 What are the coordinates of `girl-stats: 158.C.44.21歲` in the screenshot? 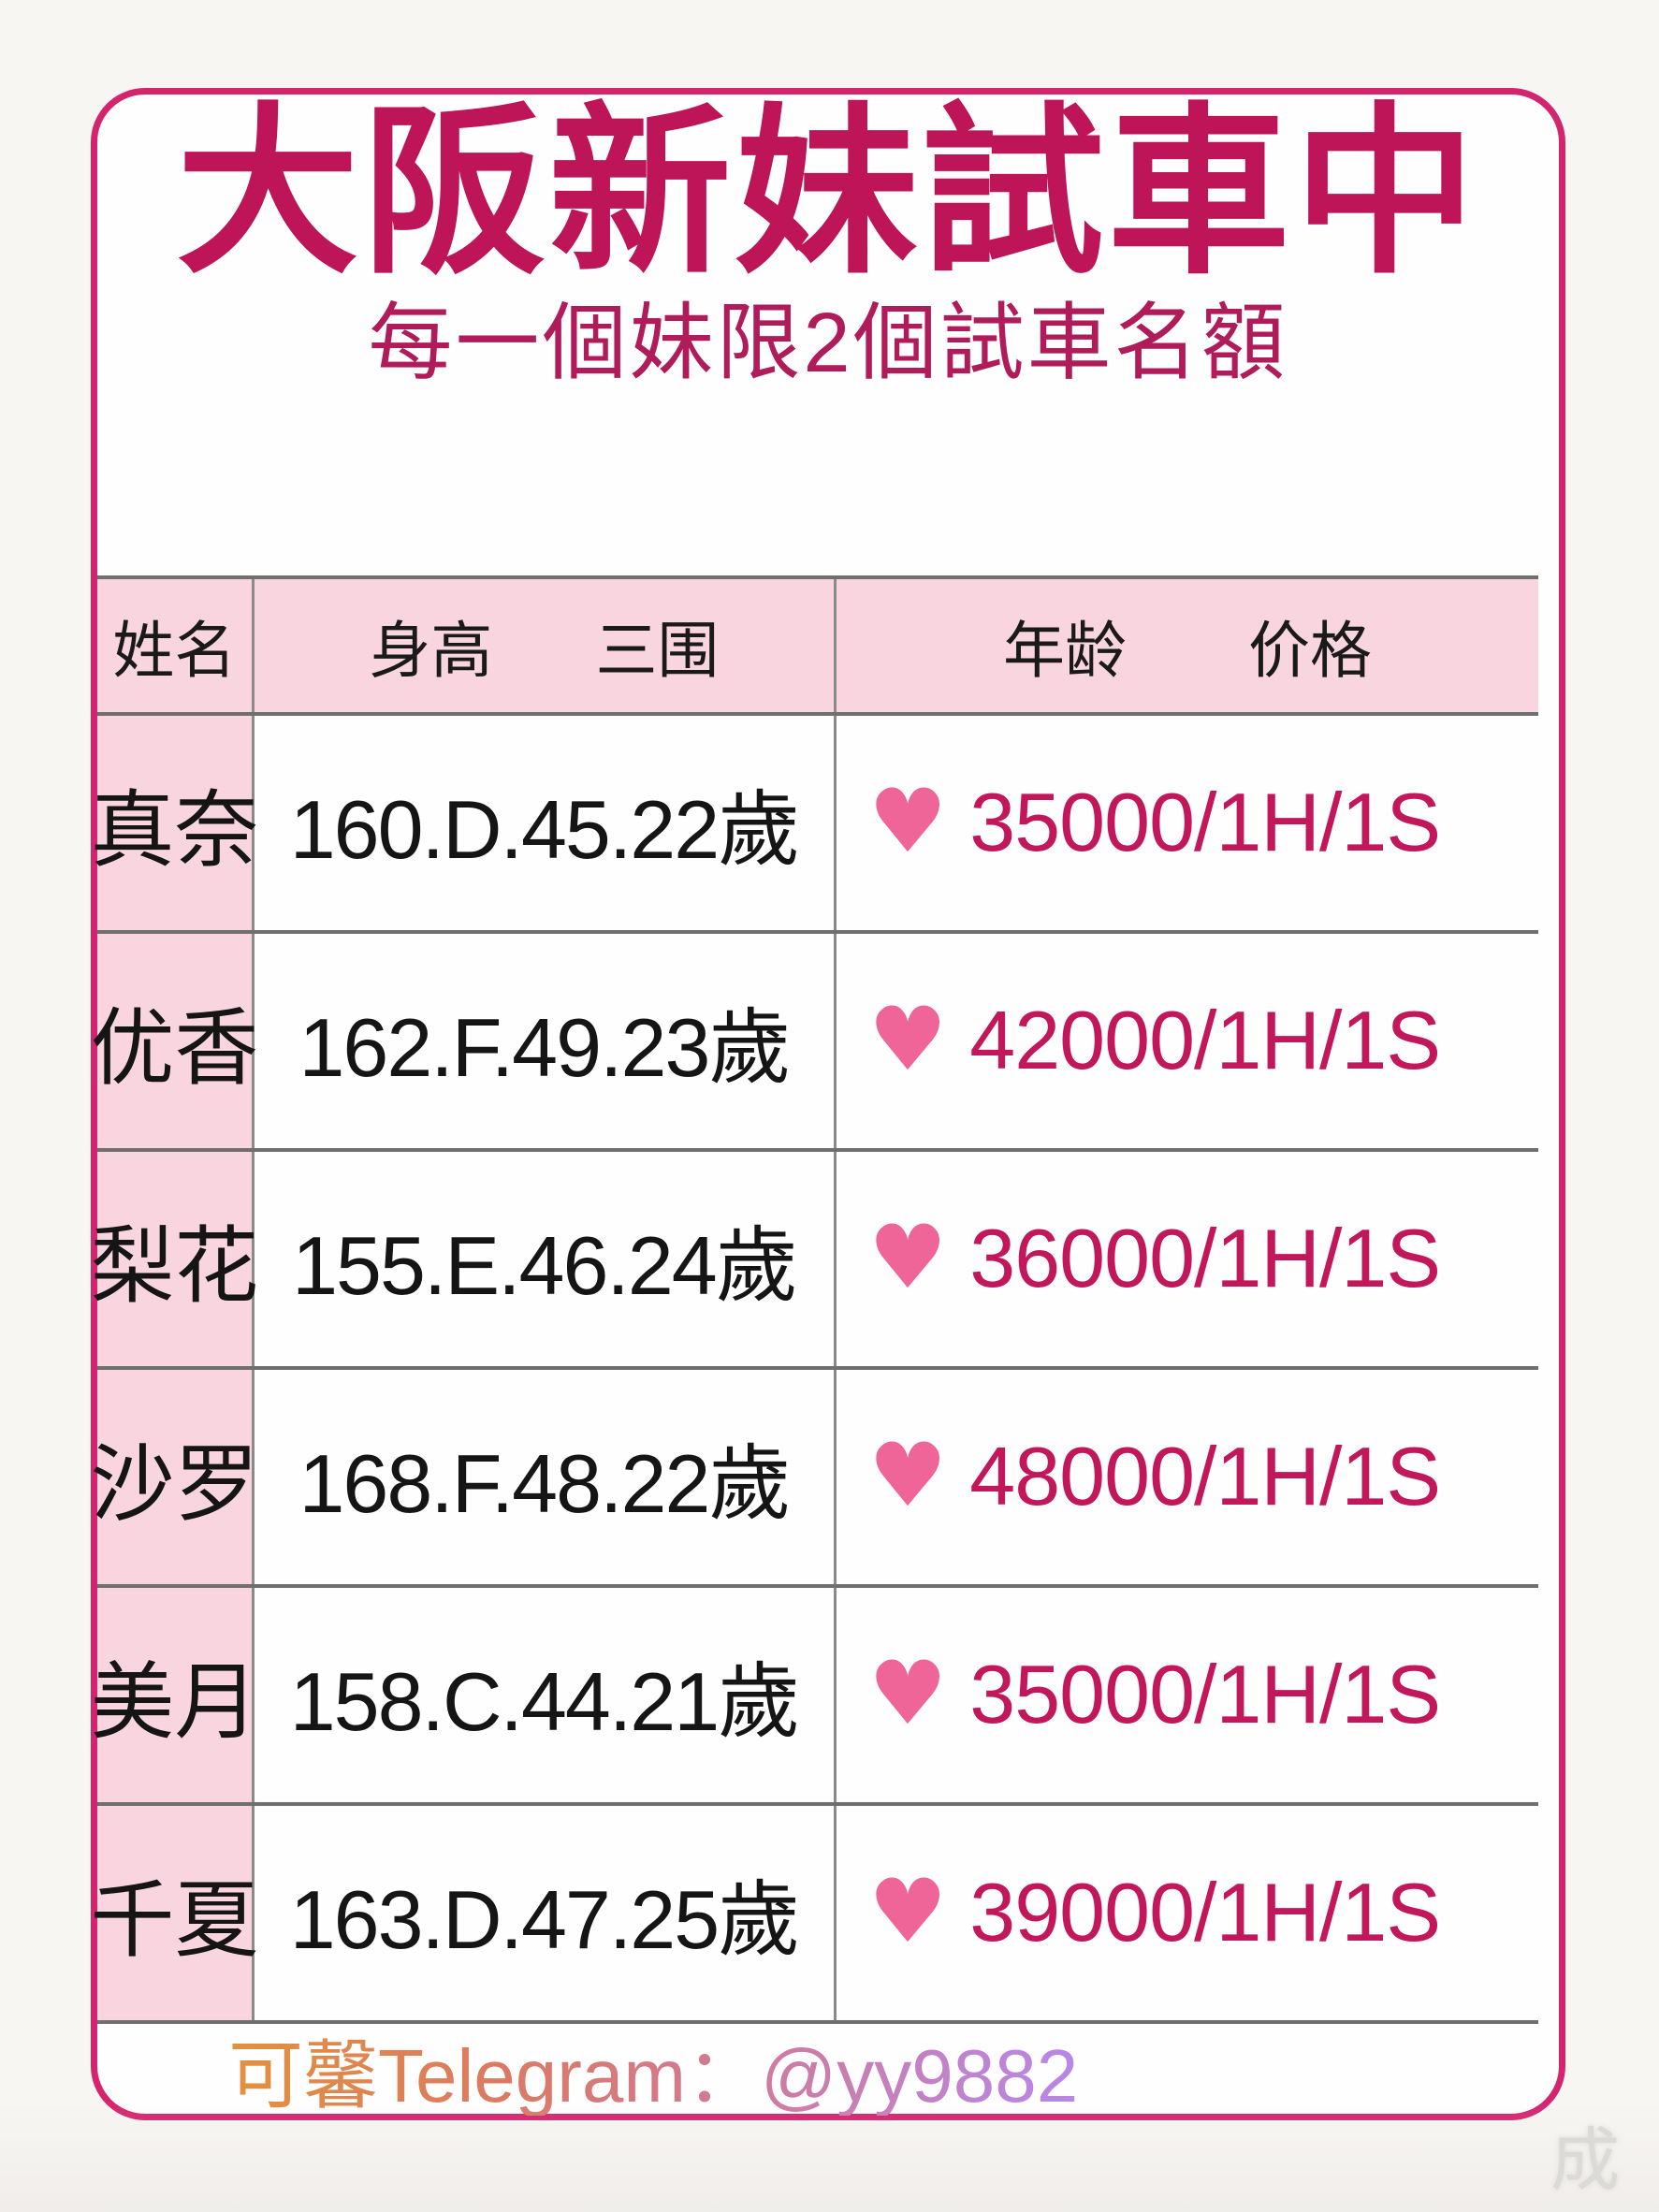 It's located at (546, 1694).